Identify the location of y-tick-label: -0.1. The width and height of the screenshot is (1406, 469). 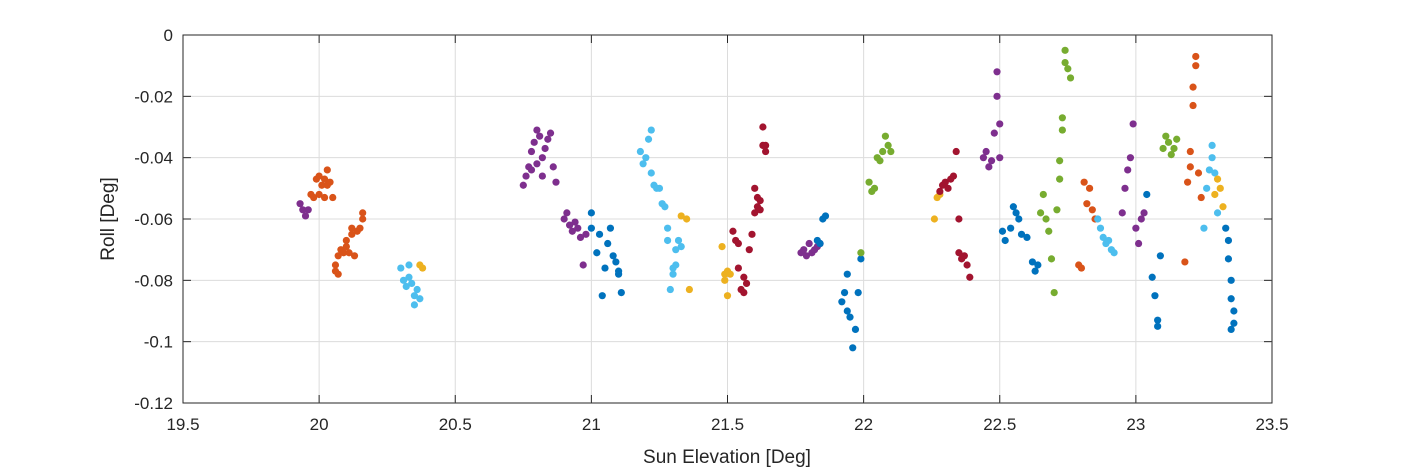
(158, 342).